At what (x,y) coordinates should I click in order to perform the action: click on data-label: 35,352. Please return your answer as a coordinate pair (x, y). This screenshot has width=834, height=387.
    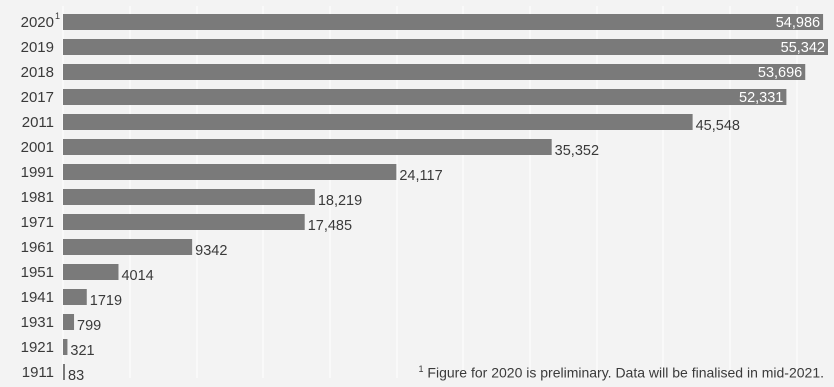
    Looking at the image, I should click on (577, 151).